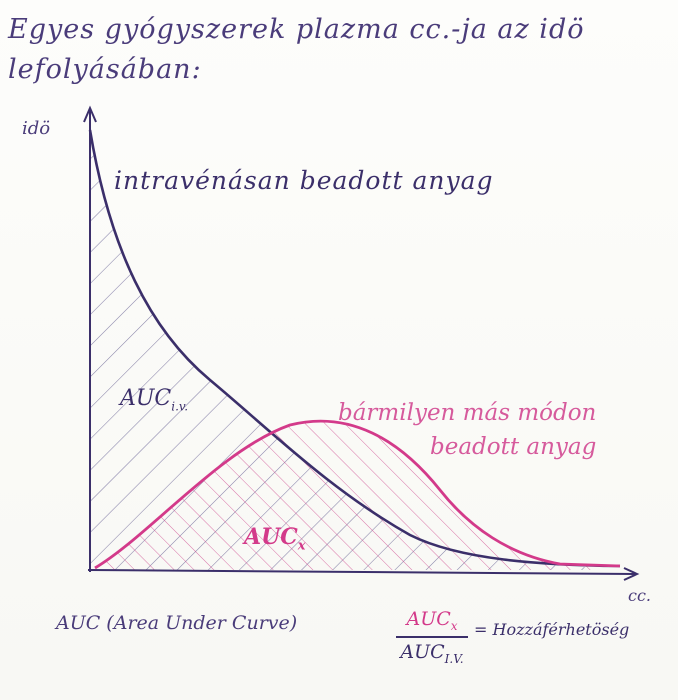 This screenshot has height=700, width=678. I want to click on auc-iv-label-main: AUC, so click(146, 398).